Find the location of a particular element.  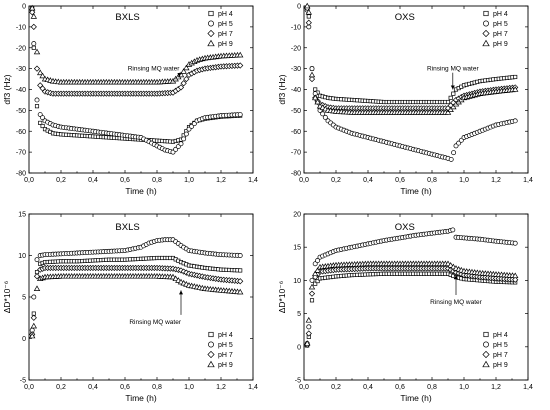

y-tick-label: 0 is located at coordinates (299, 347).